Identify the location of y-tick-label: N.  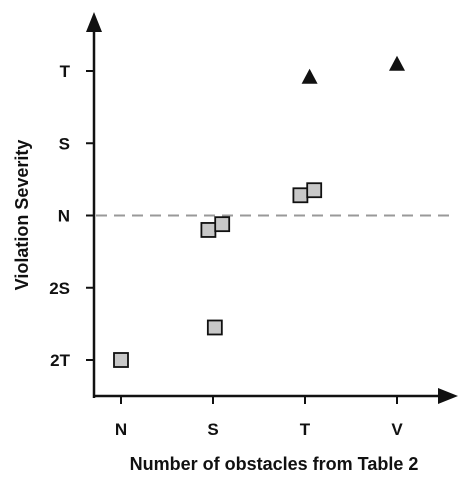
(64, 216).